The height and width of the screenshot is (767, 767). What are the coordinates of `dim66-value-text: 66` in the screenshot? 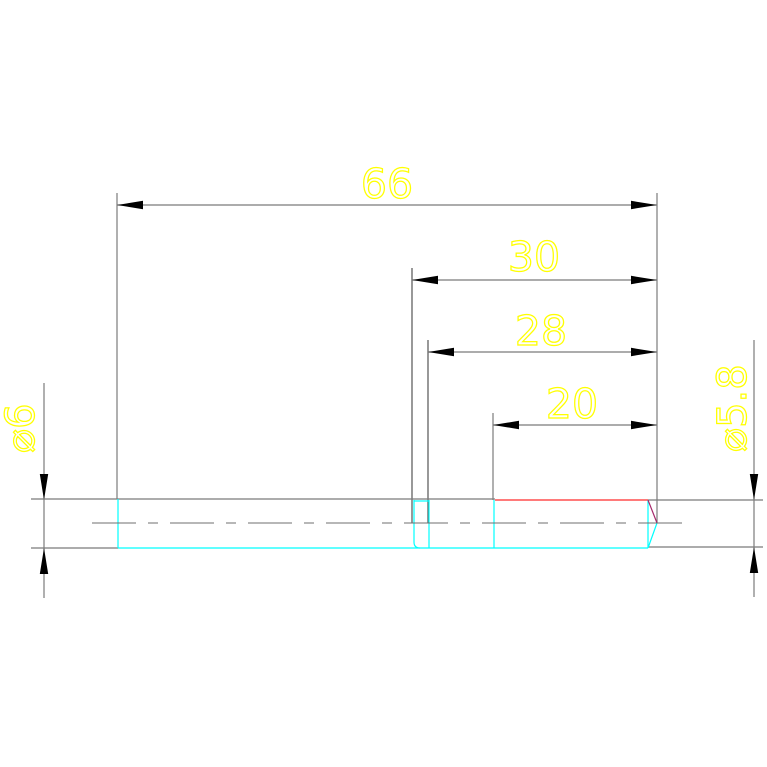 It's located at (387, 184).